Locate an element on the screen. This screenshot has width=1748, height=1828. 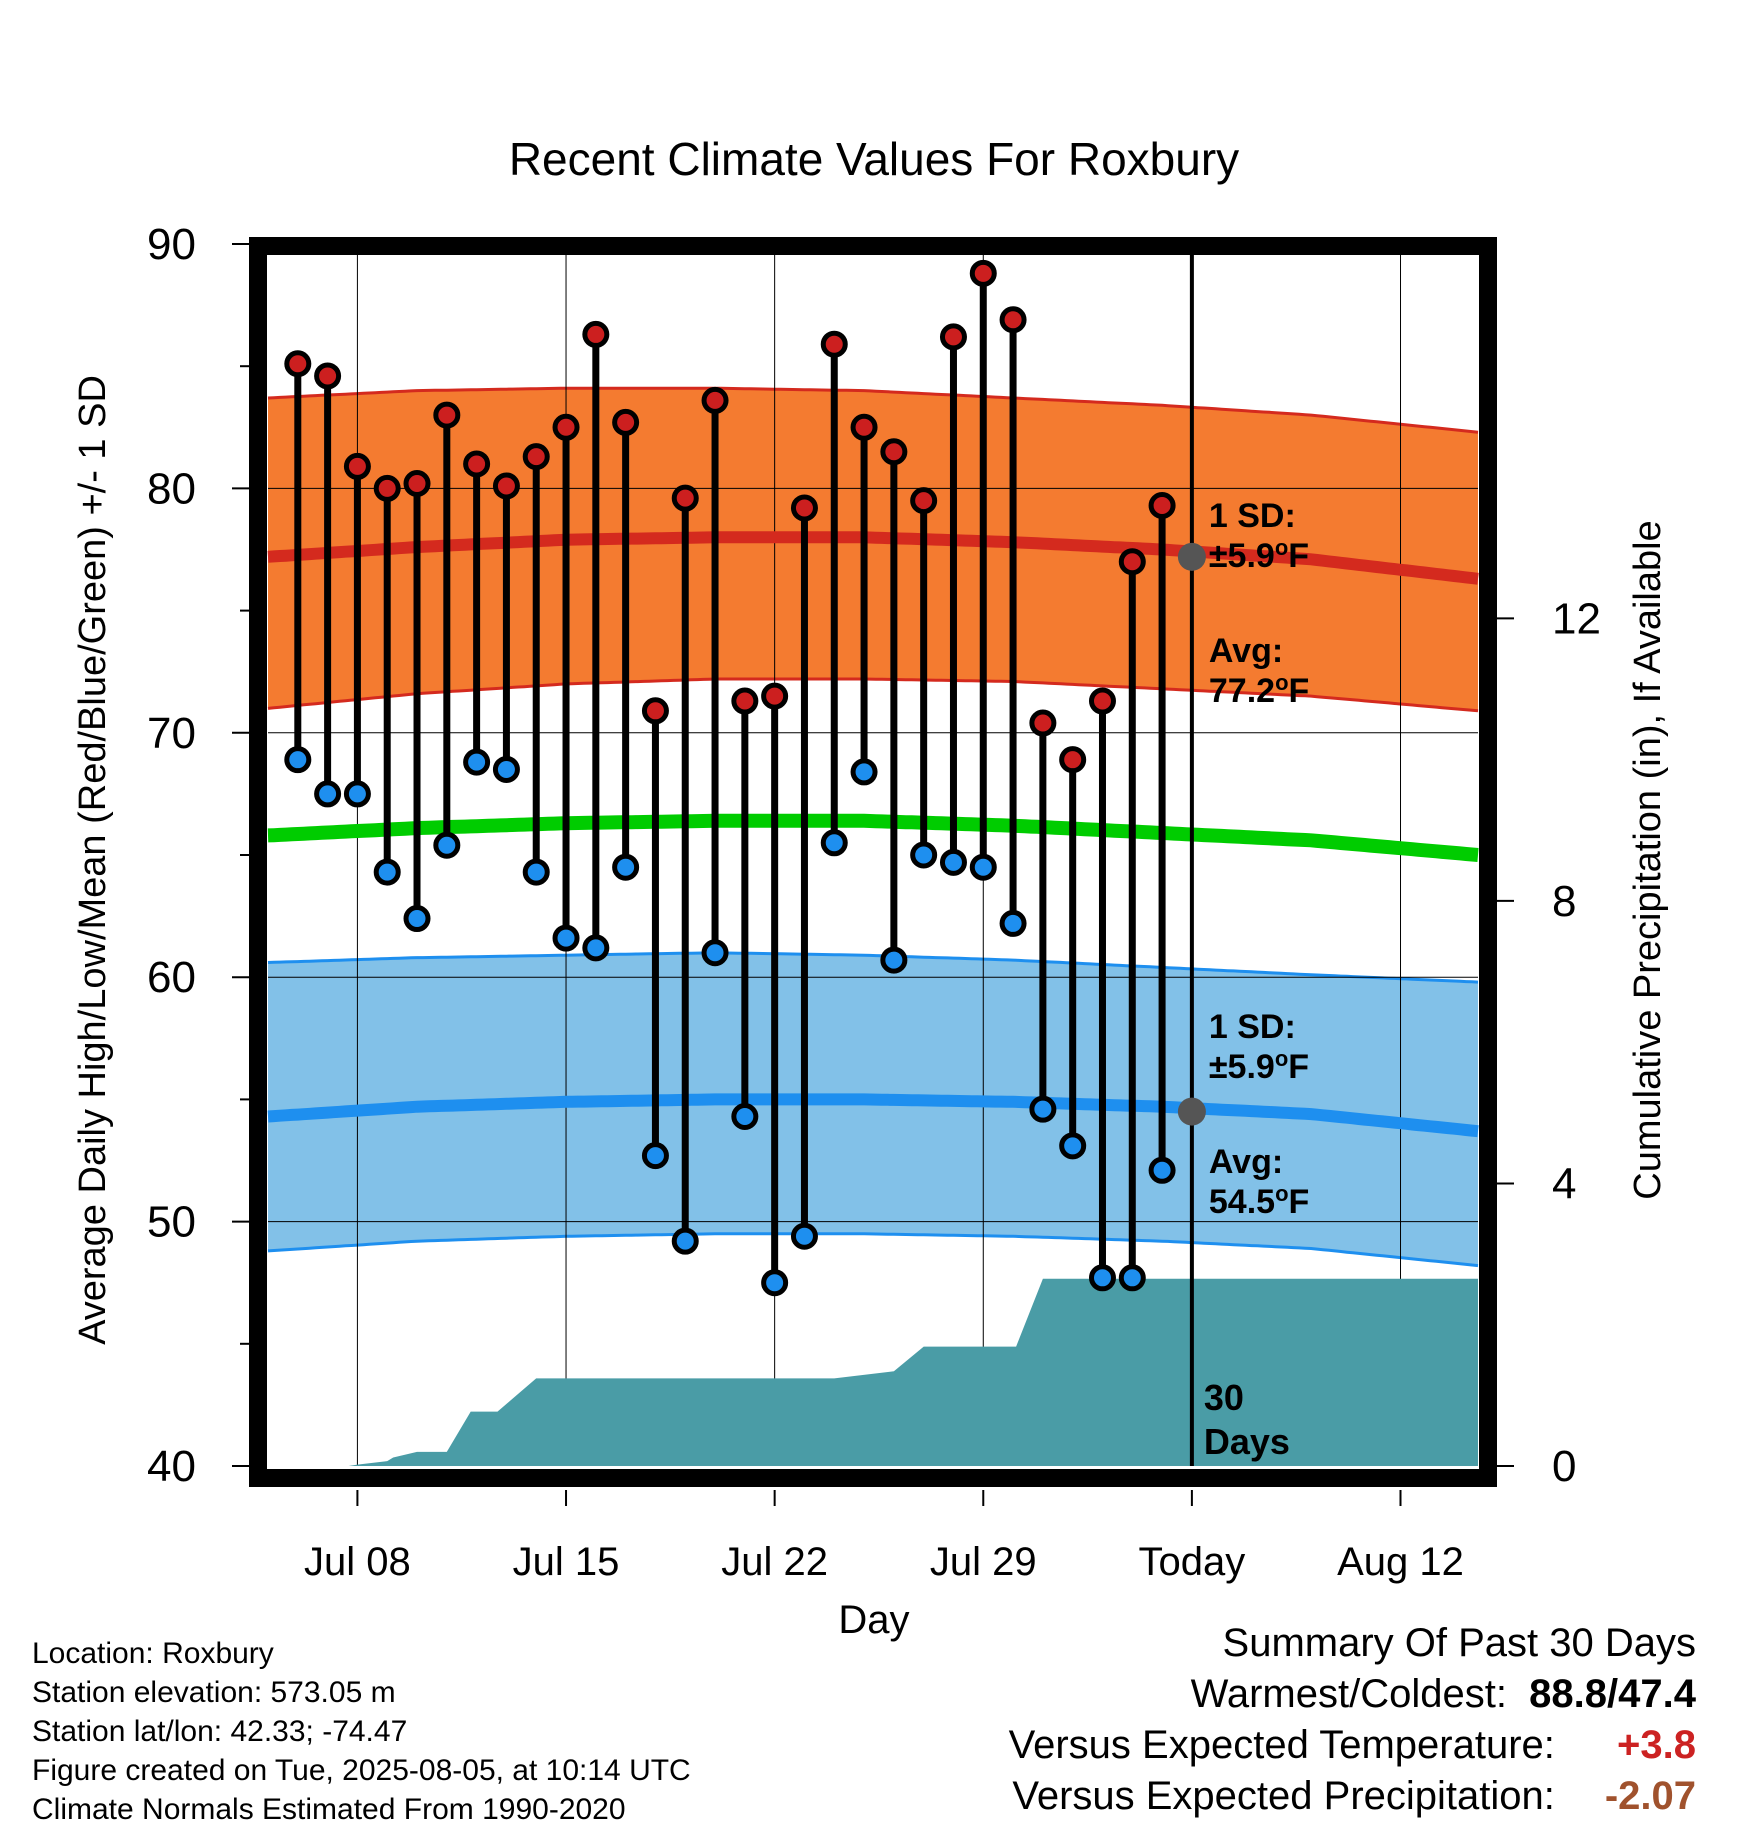
high-sd-annotation: ±5.9oF is located at coordinates (1259, 555).